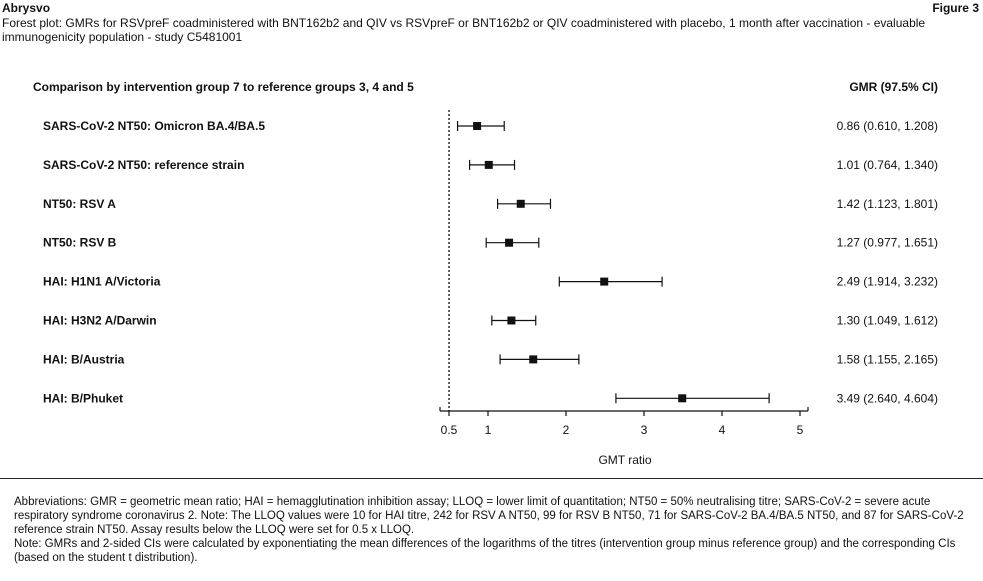 This screenshot has width=983, height=581. Describe the element at coordinates (102, 282) in the screenshot. I see `row-label: HAI: H1N1 A/Victoria` at that location.